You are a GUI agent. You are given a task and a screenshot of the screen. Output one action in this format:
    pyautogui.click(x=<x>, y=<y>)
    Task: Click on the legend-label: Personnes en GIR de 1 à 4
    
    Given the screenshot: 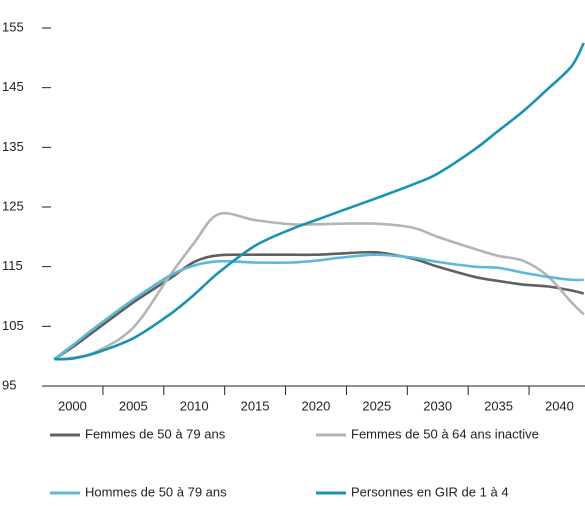 What is the action you would take?
    pyautogui.click(x=430, y=491)
    